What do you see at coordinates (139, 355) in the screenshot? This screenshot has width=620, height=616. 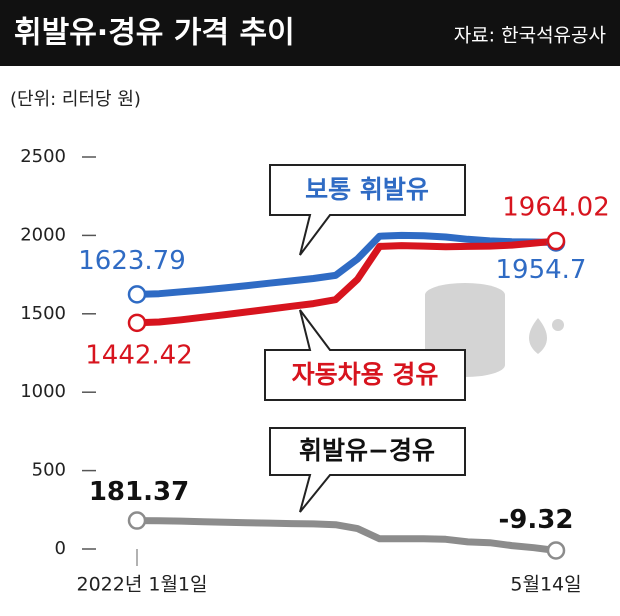 I see `data-label: 1442.42` at bounding box center [139, 355].